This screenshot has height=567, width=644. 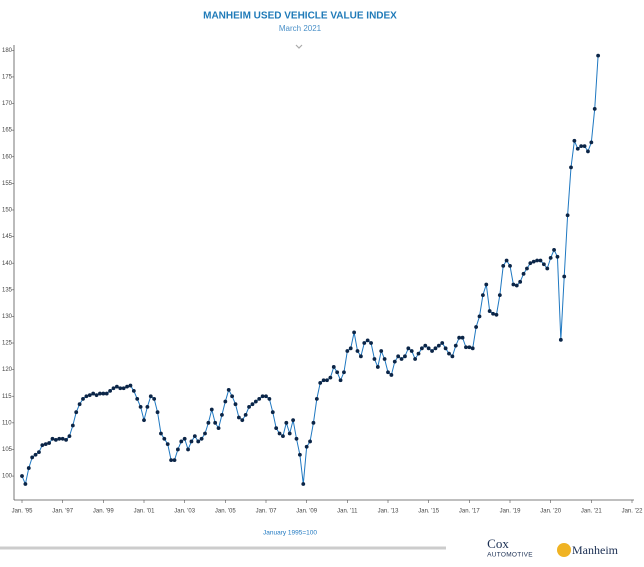 What do you see at coordinates (347, 512) in the screenshot?
I see `x-tick-label: Jan. '11` at bounding box center [347, 512].